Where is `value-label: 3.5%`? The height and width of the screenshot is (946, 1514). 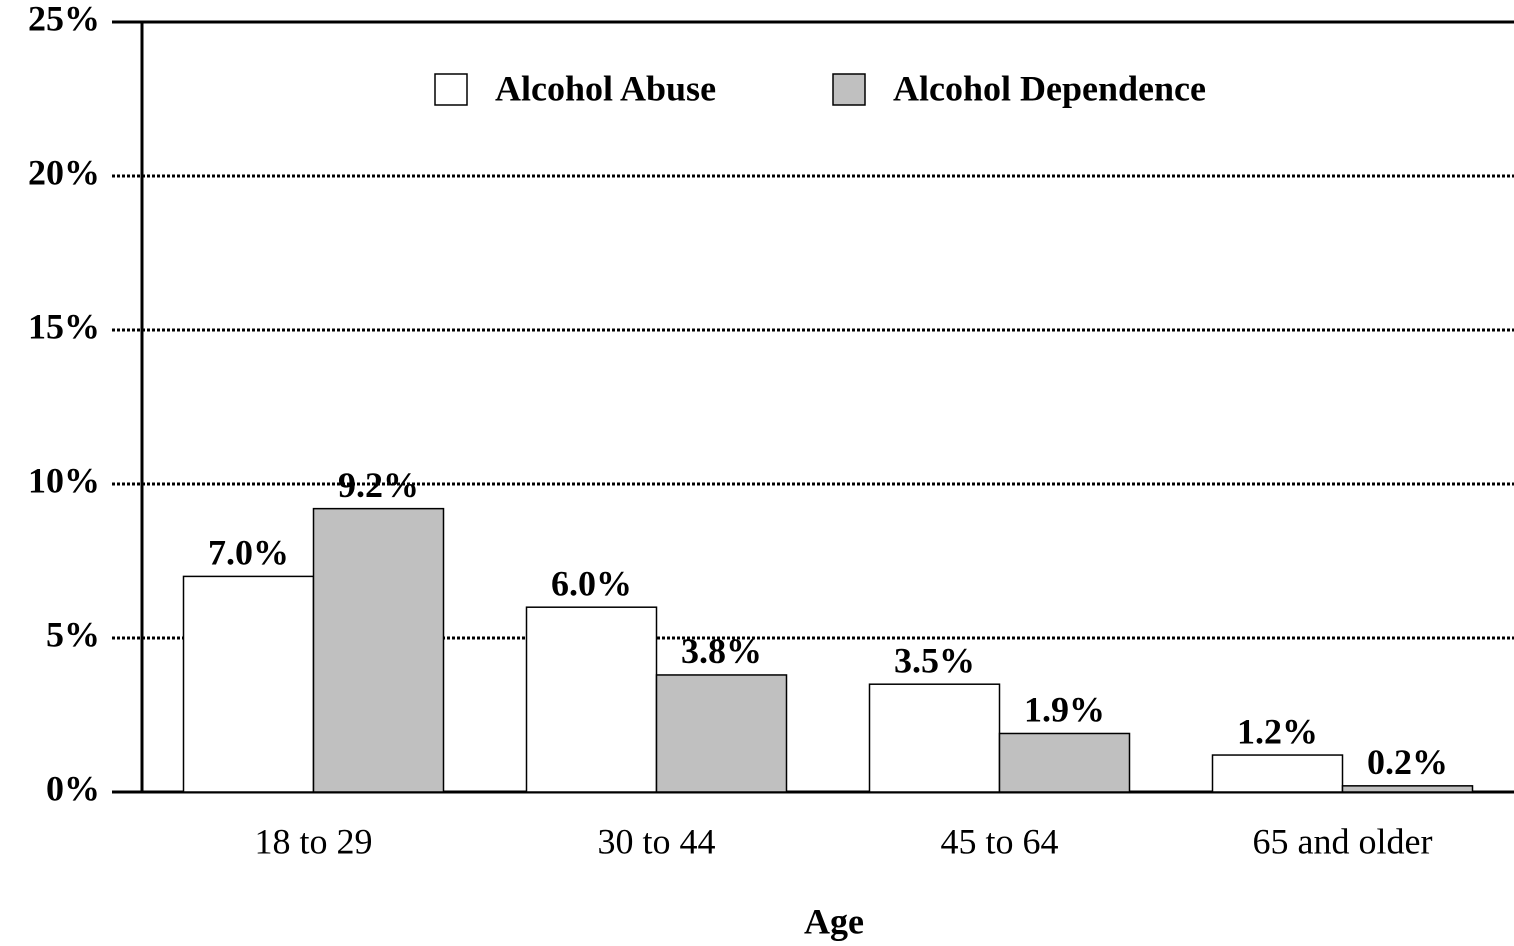 value-label: 3.5% is located at coordinates (934, 660).